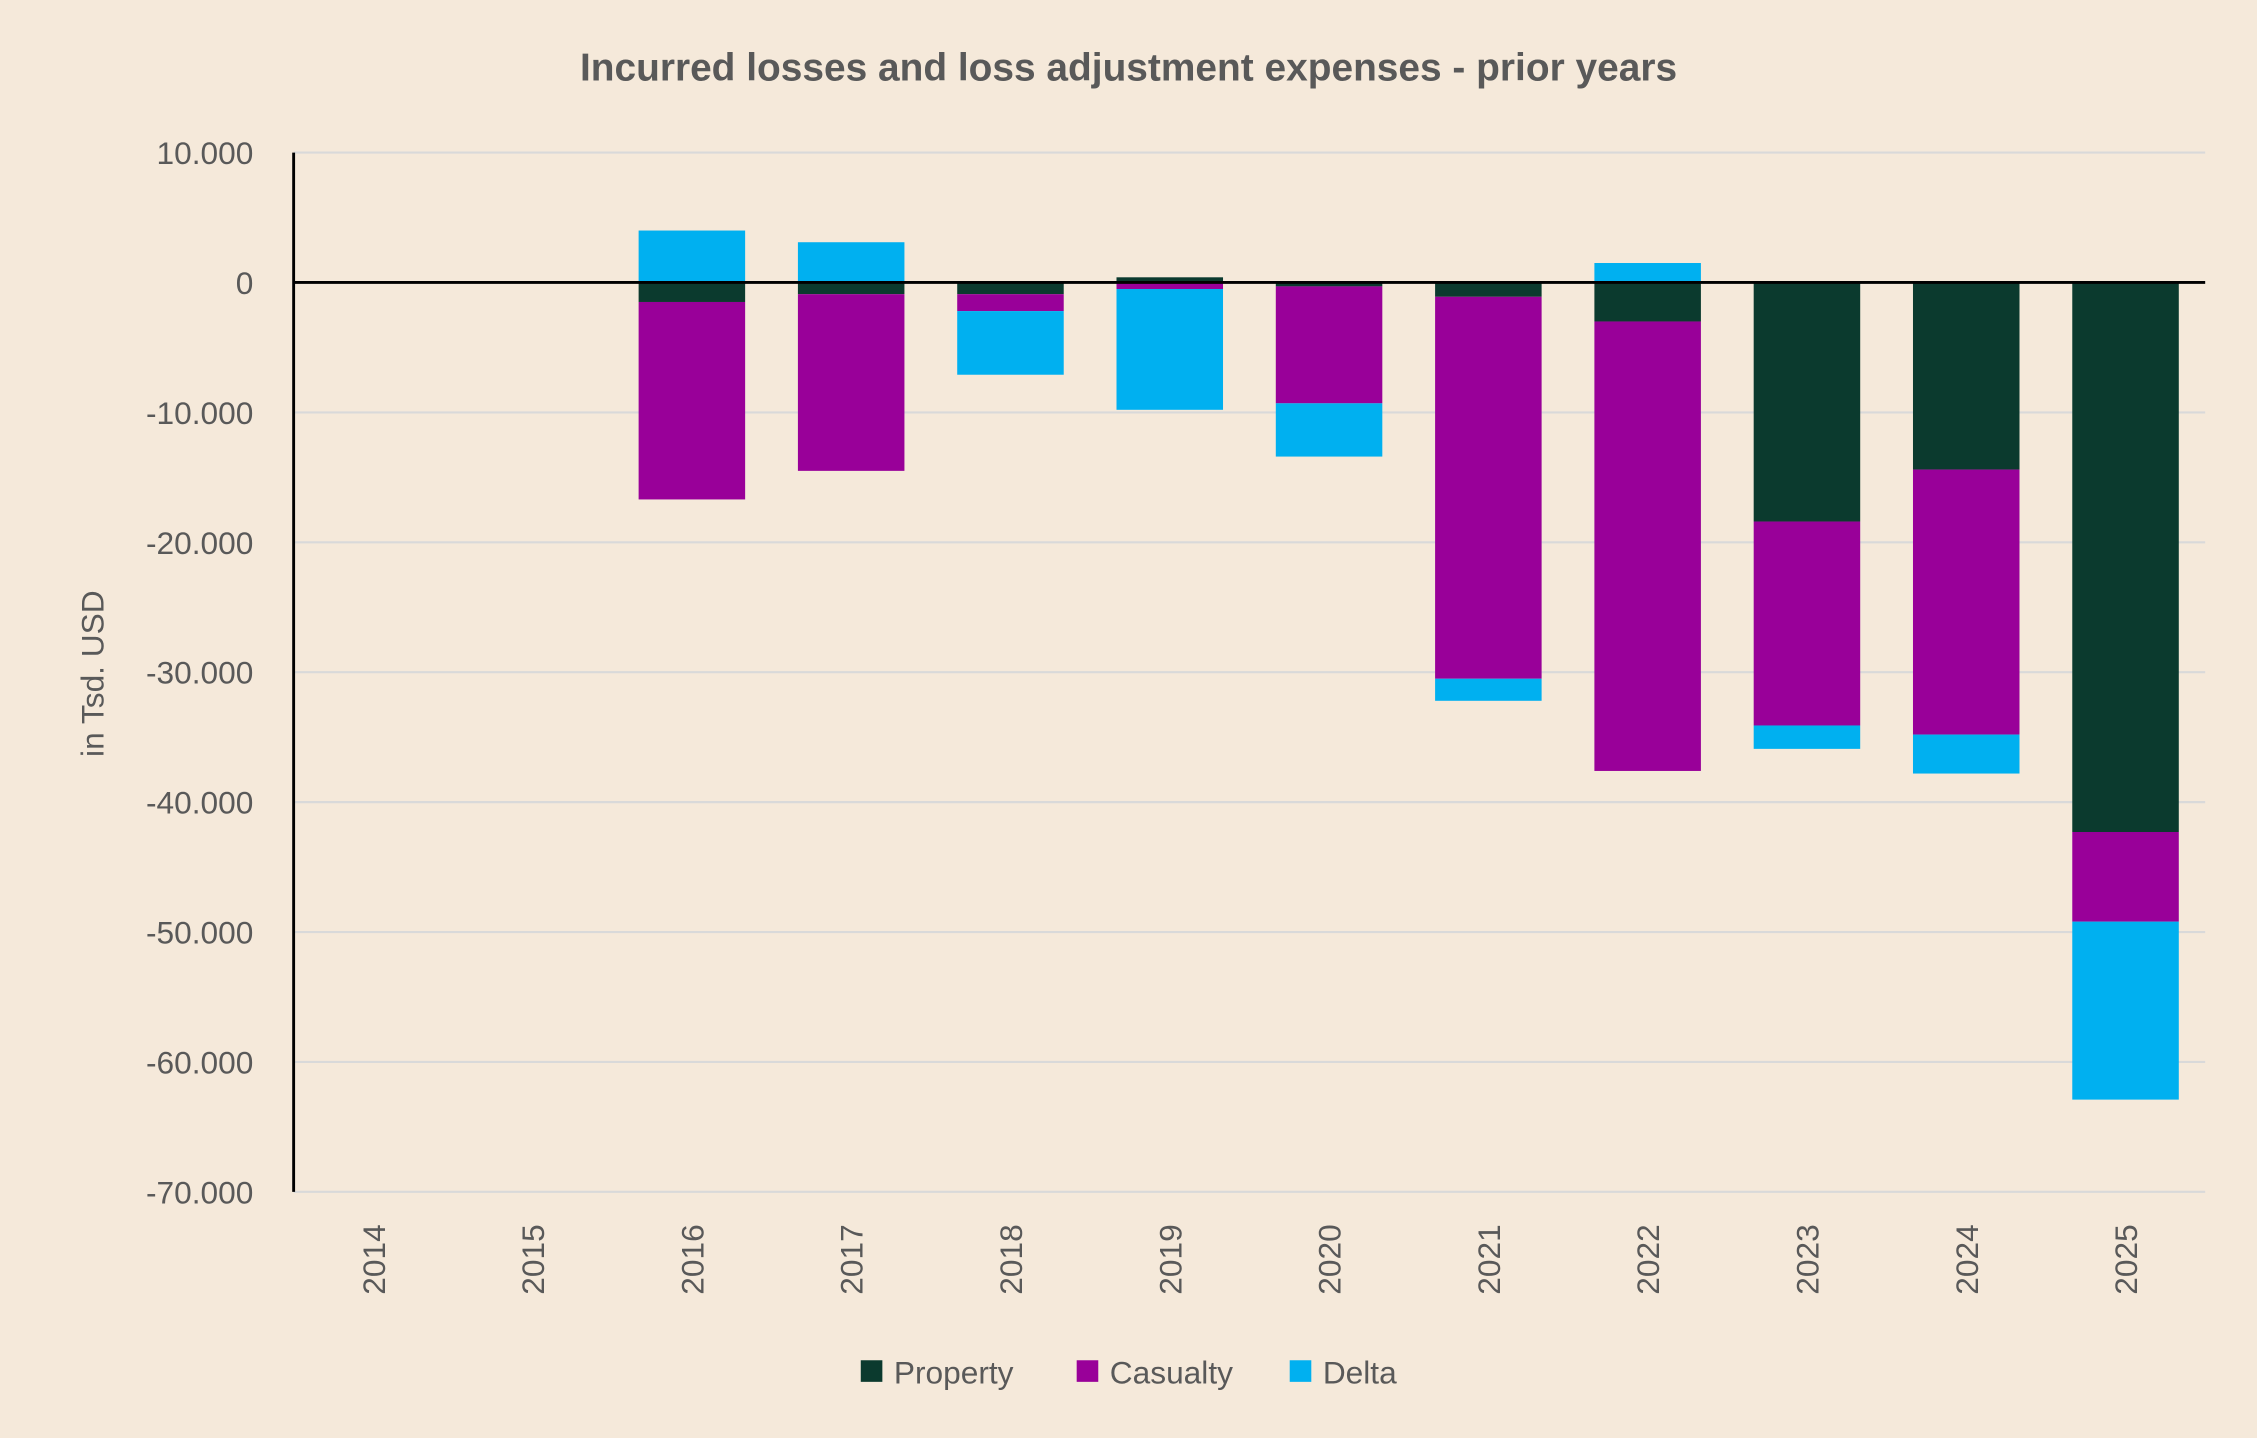 This screenshot has height=1438, width=2257. Describe the element at coordinates (692, 1259) in the screenshot. I see `x-tick-label: 2016` at that location.